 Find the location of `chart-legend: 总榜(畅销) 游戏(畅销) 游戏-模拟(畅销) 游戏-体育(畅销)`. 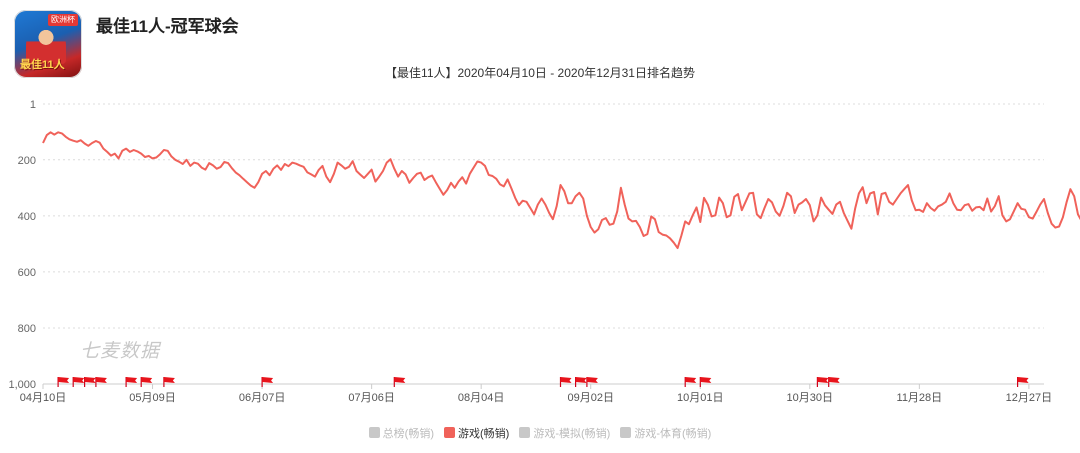

chart-legend: 总榜(畅销) 游戏(畅销) 游戏-模拟(畅销) 游戏-体育(畅销) is located at coordinates (540, 433).